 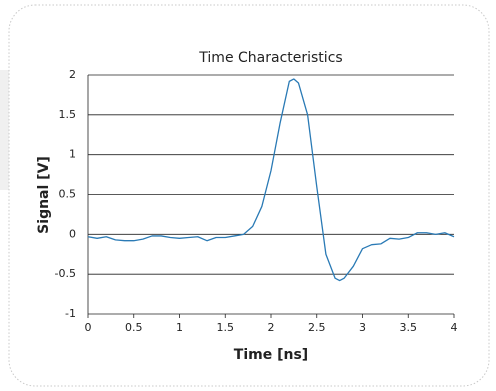 I want to click on y-tick-label: -0.5, so click(x=65, y=273).